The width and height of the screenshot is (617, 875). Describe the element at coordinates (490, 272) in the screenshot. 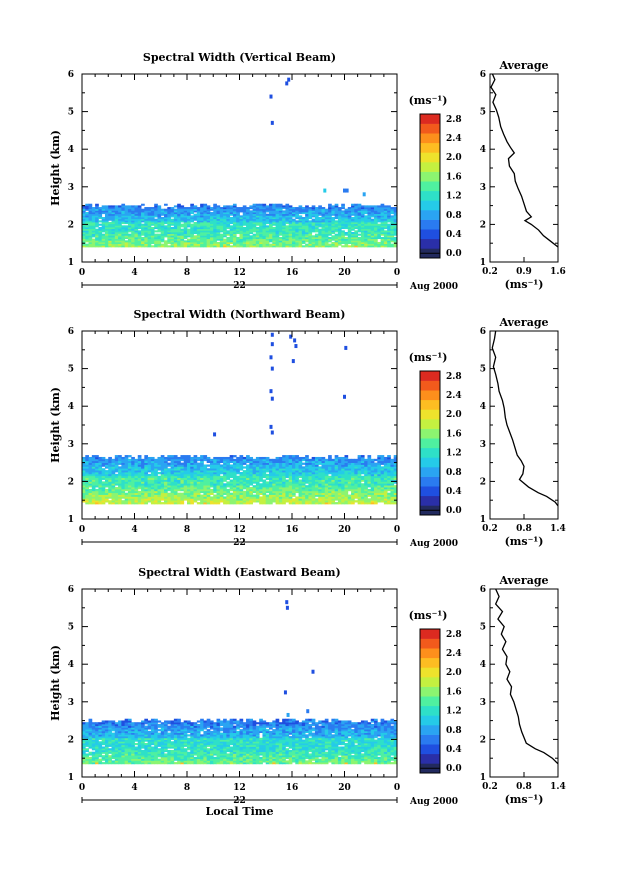

I see `profile-x-tick-label: 0.2` at that location.